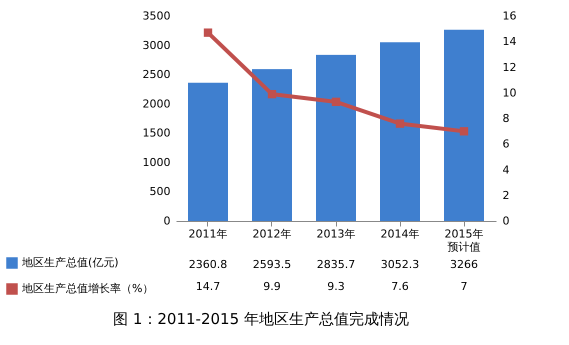 This screenshot has width=569, height=345. Describe the element at coordinates (272, 286) in the screenshot. I see `data-label: 9.9` at that location.